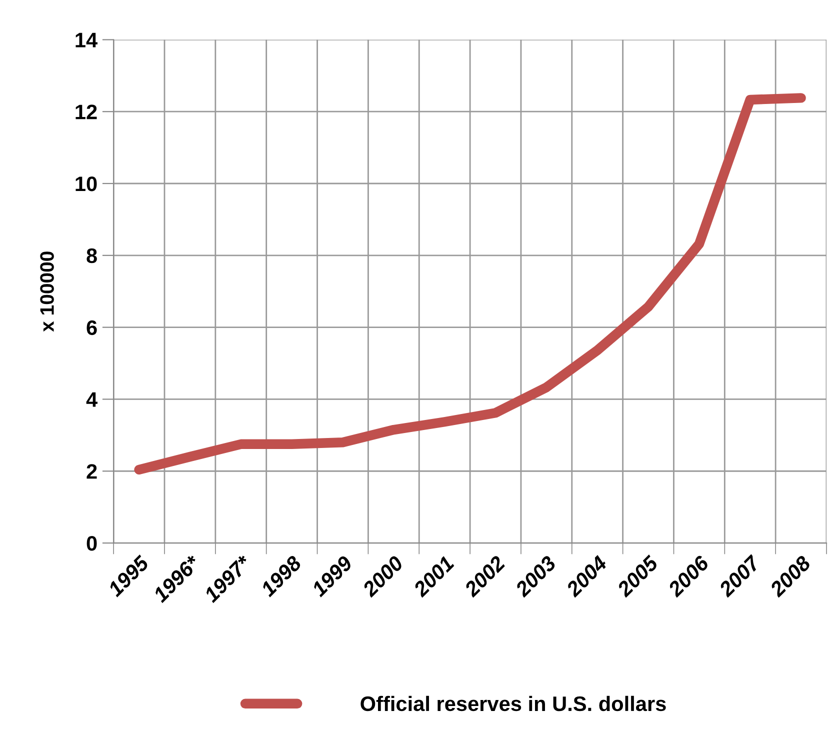 The image size is (829, 749). What do you see at coordinates (91, 256) in the screenshot?
I see `y-tick-label: 8` at bounding box center [91, 256].